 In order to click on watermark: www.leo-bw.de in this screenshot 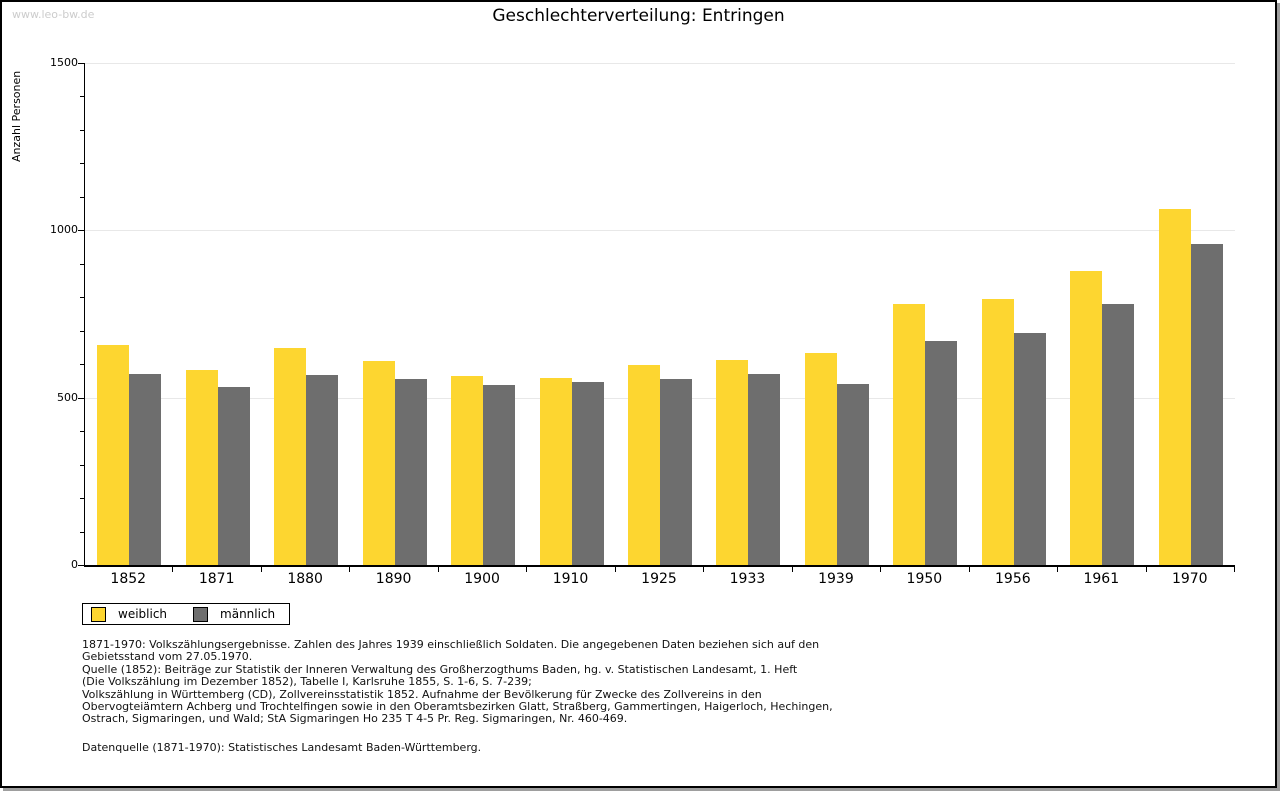, I will do `click(53, 14)`.